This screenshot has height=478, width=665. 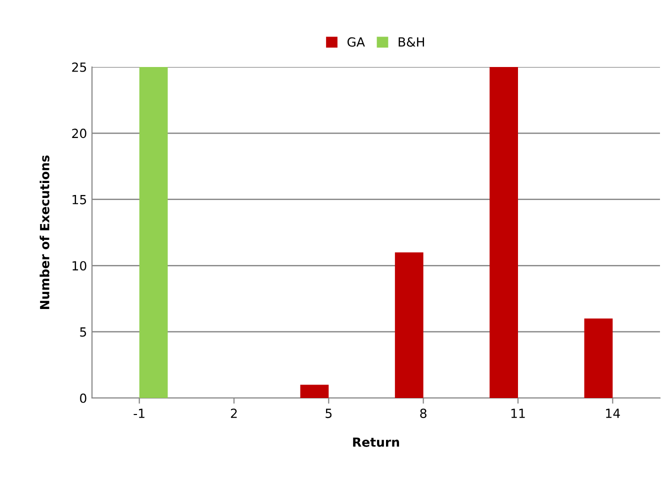 I want to click on x-tick-label: 14, so click(x=613, y=413).